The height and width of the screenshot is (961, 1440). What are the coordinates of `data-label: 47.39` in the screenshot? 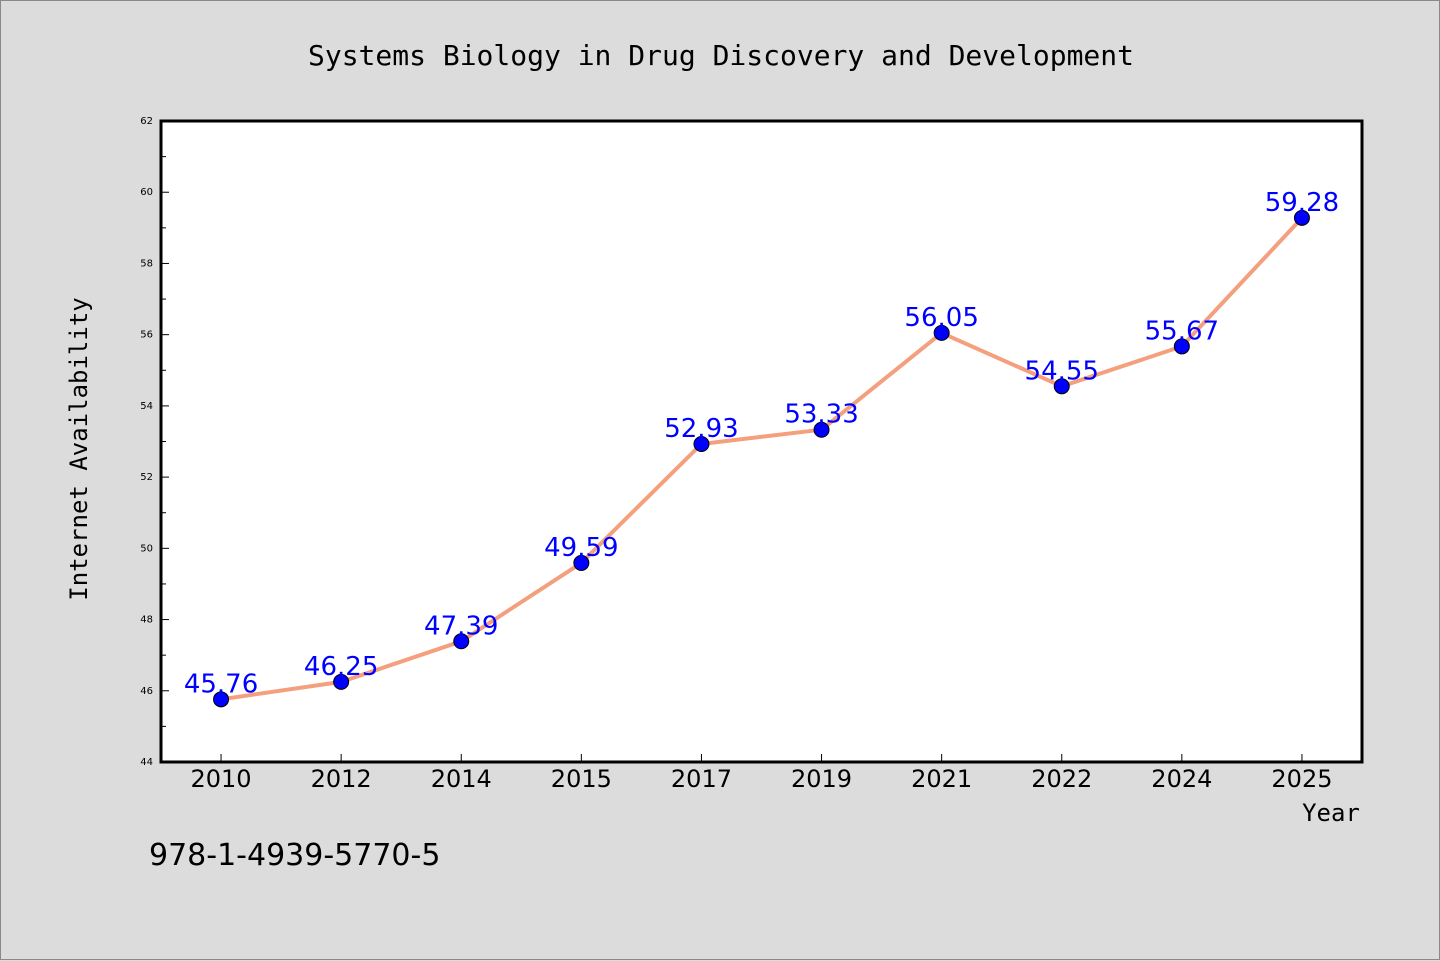 It's located at (461, 626).